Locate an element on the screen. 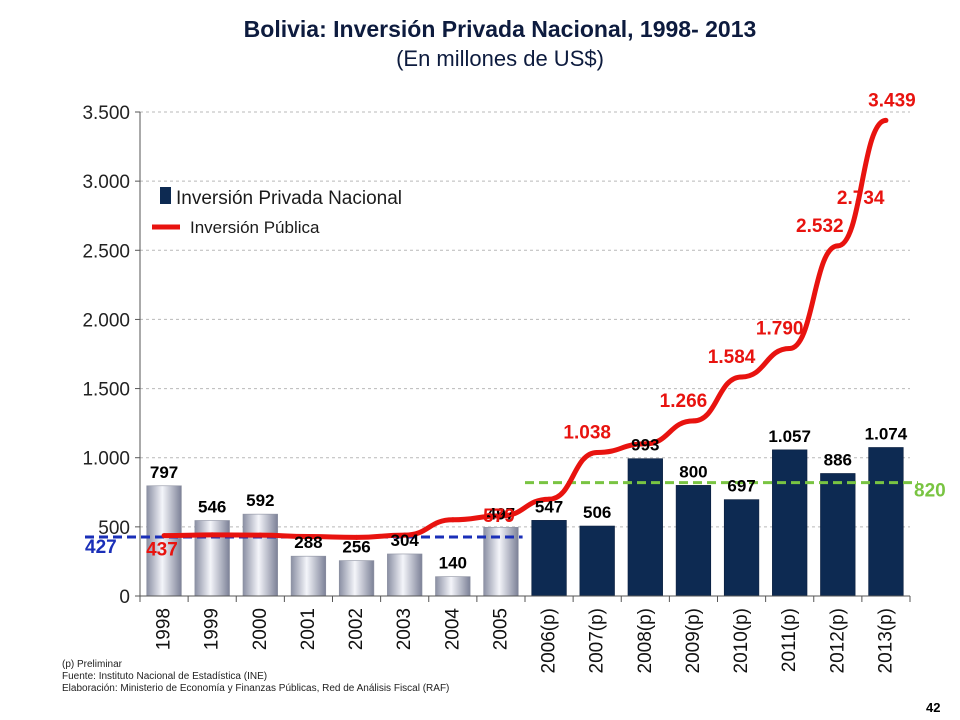 This screenshot has height=720, width=960. bar-value-label: 547 is located at coordinates (549, 506).